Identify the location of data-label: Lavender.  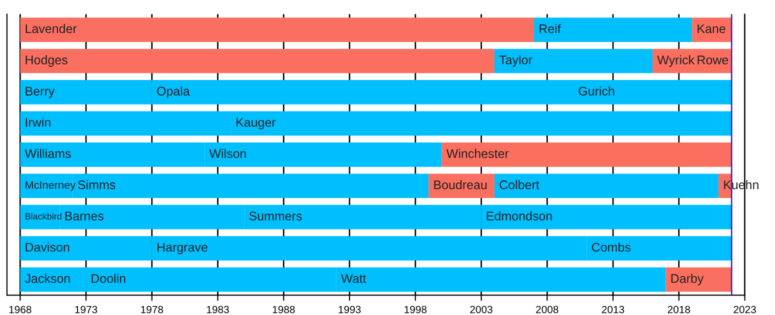
(51, 29).